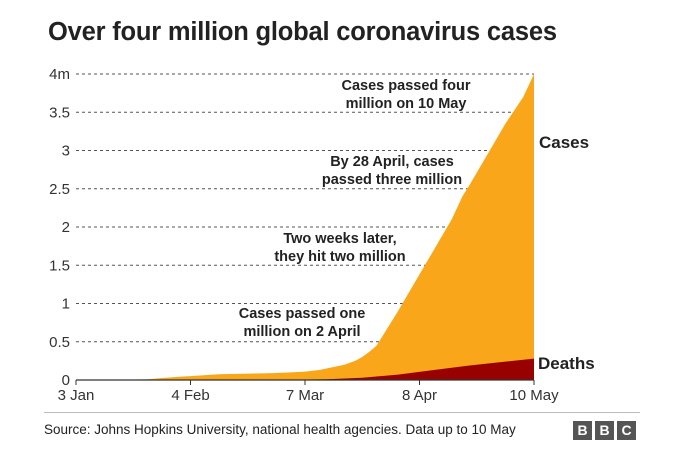  Describe the element at coordinates (339, 257) in the screenshot. I see `annotation-line: they hit two million` at that location.